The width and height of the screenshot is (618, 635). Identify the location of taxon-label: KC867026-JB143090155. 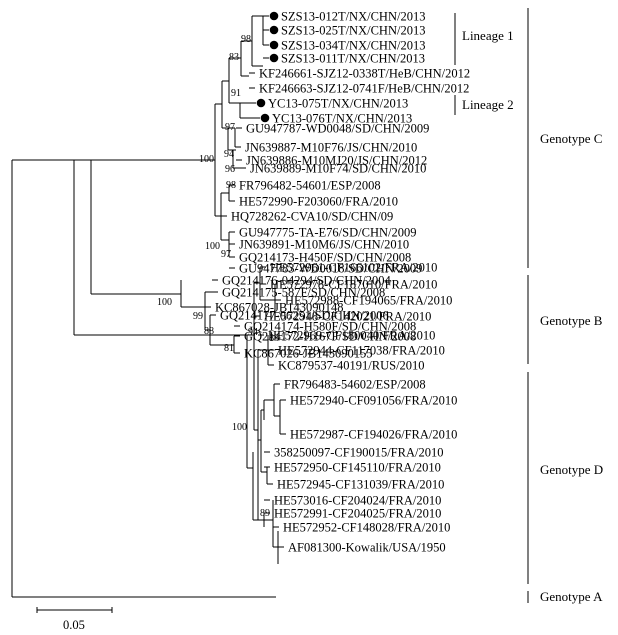
(308, 354).